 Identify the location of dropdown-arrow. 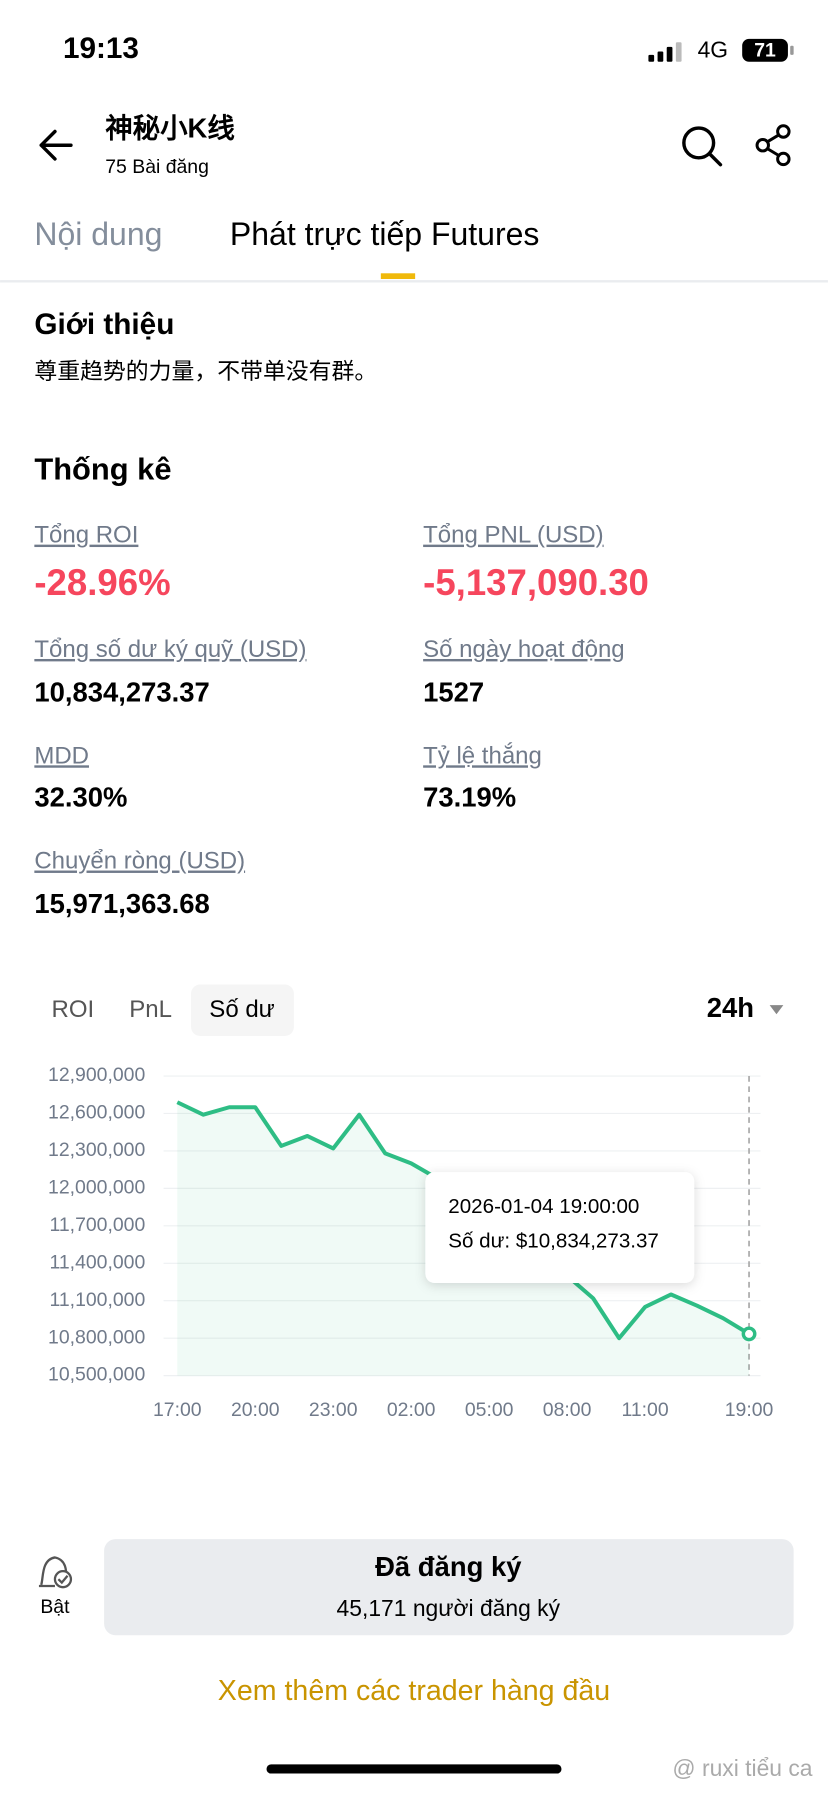
(776, 1010).